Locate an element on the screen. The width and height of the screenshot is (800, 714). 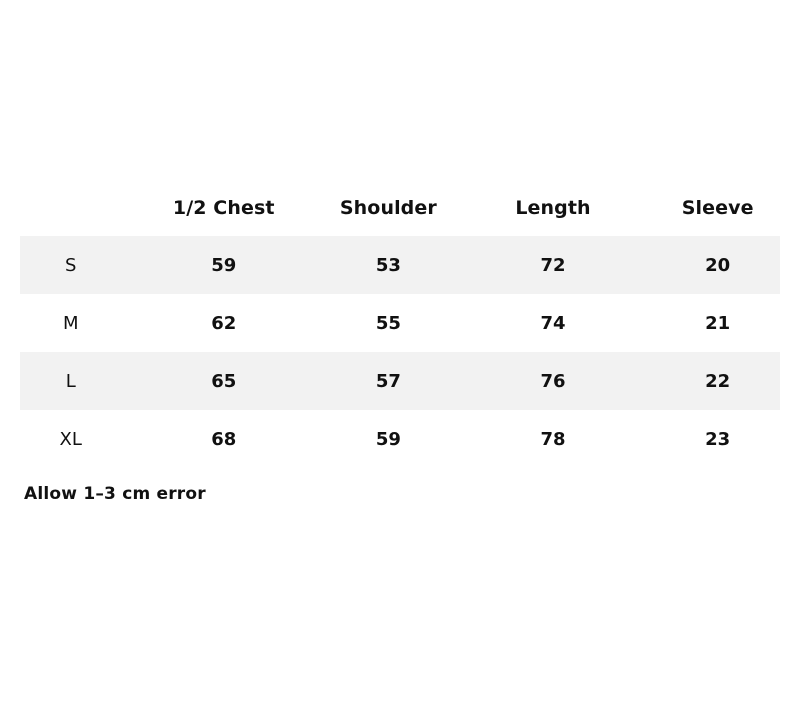
cell-sleeve: 22 is located at coordinates (717, 381).